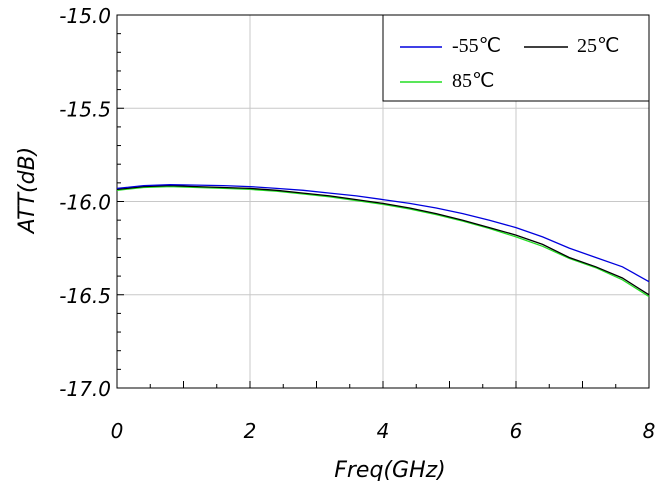 This screenshot has width=659, height=481. What do you see at coordinates (85, 16) in the screenshot?
I see `y-tick-label: -15.0` at bounding box center [85, 16].